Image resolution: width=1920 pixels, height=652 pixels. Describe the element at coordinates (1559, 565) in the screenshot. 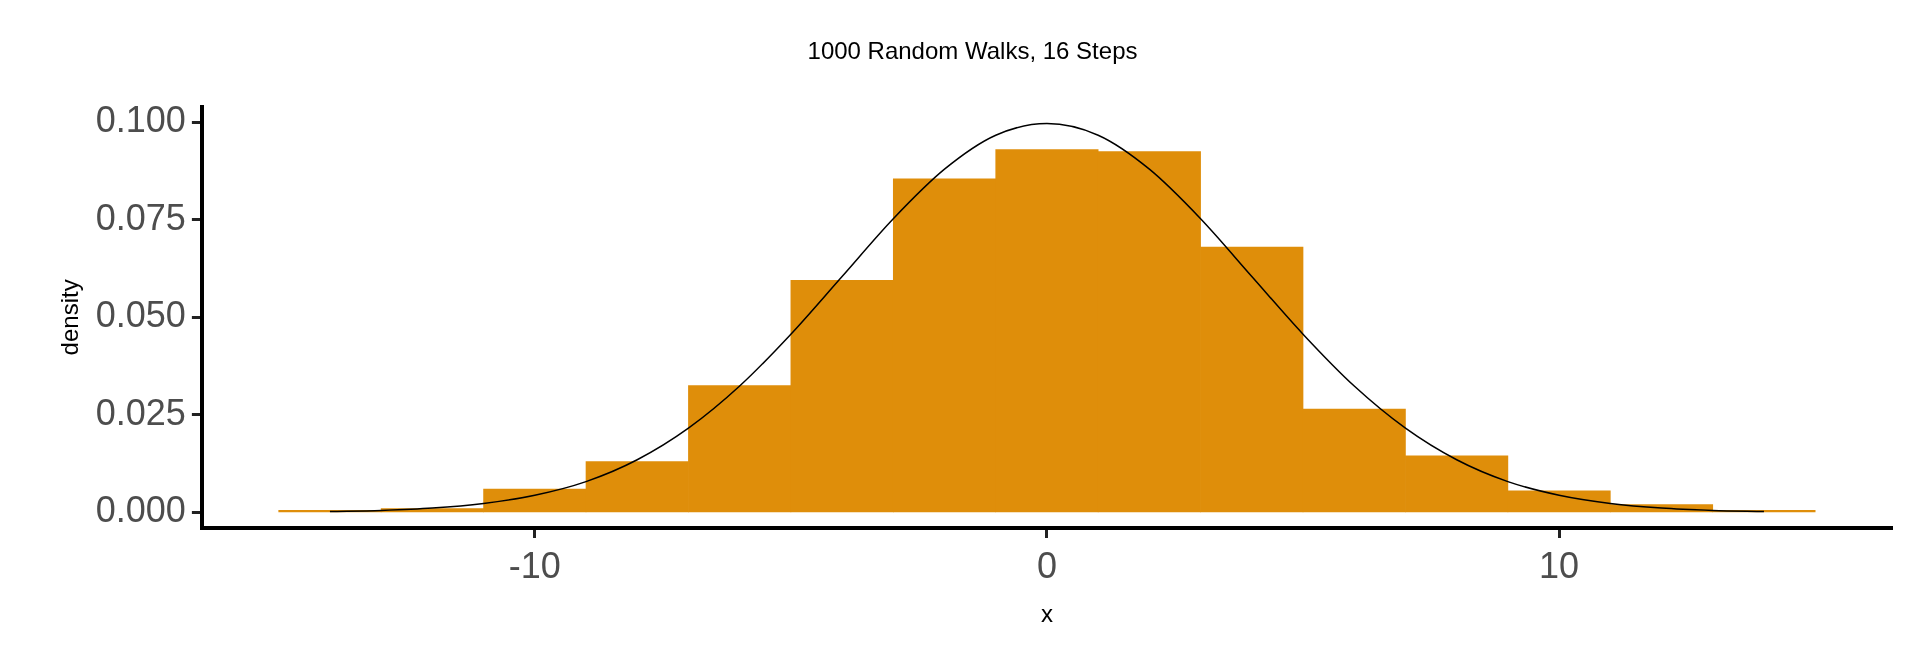

I see `x-tick-label: 10` at that location.